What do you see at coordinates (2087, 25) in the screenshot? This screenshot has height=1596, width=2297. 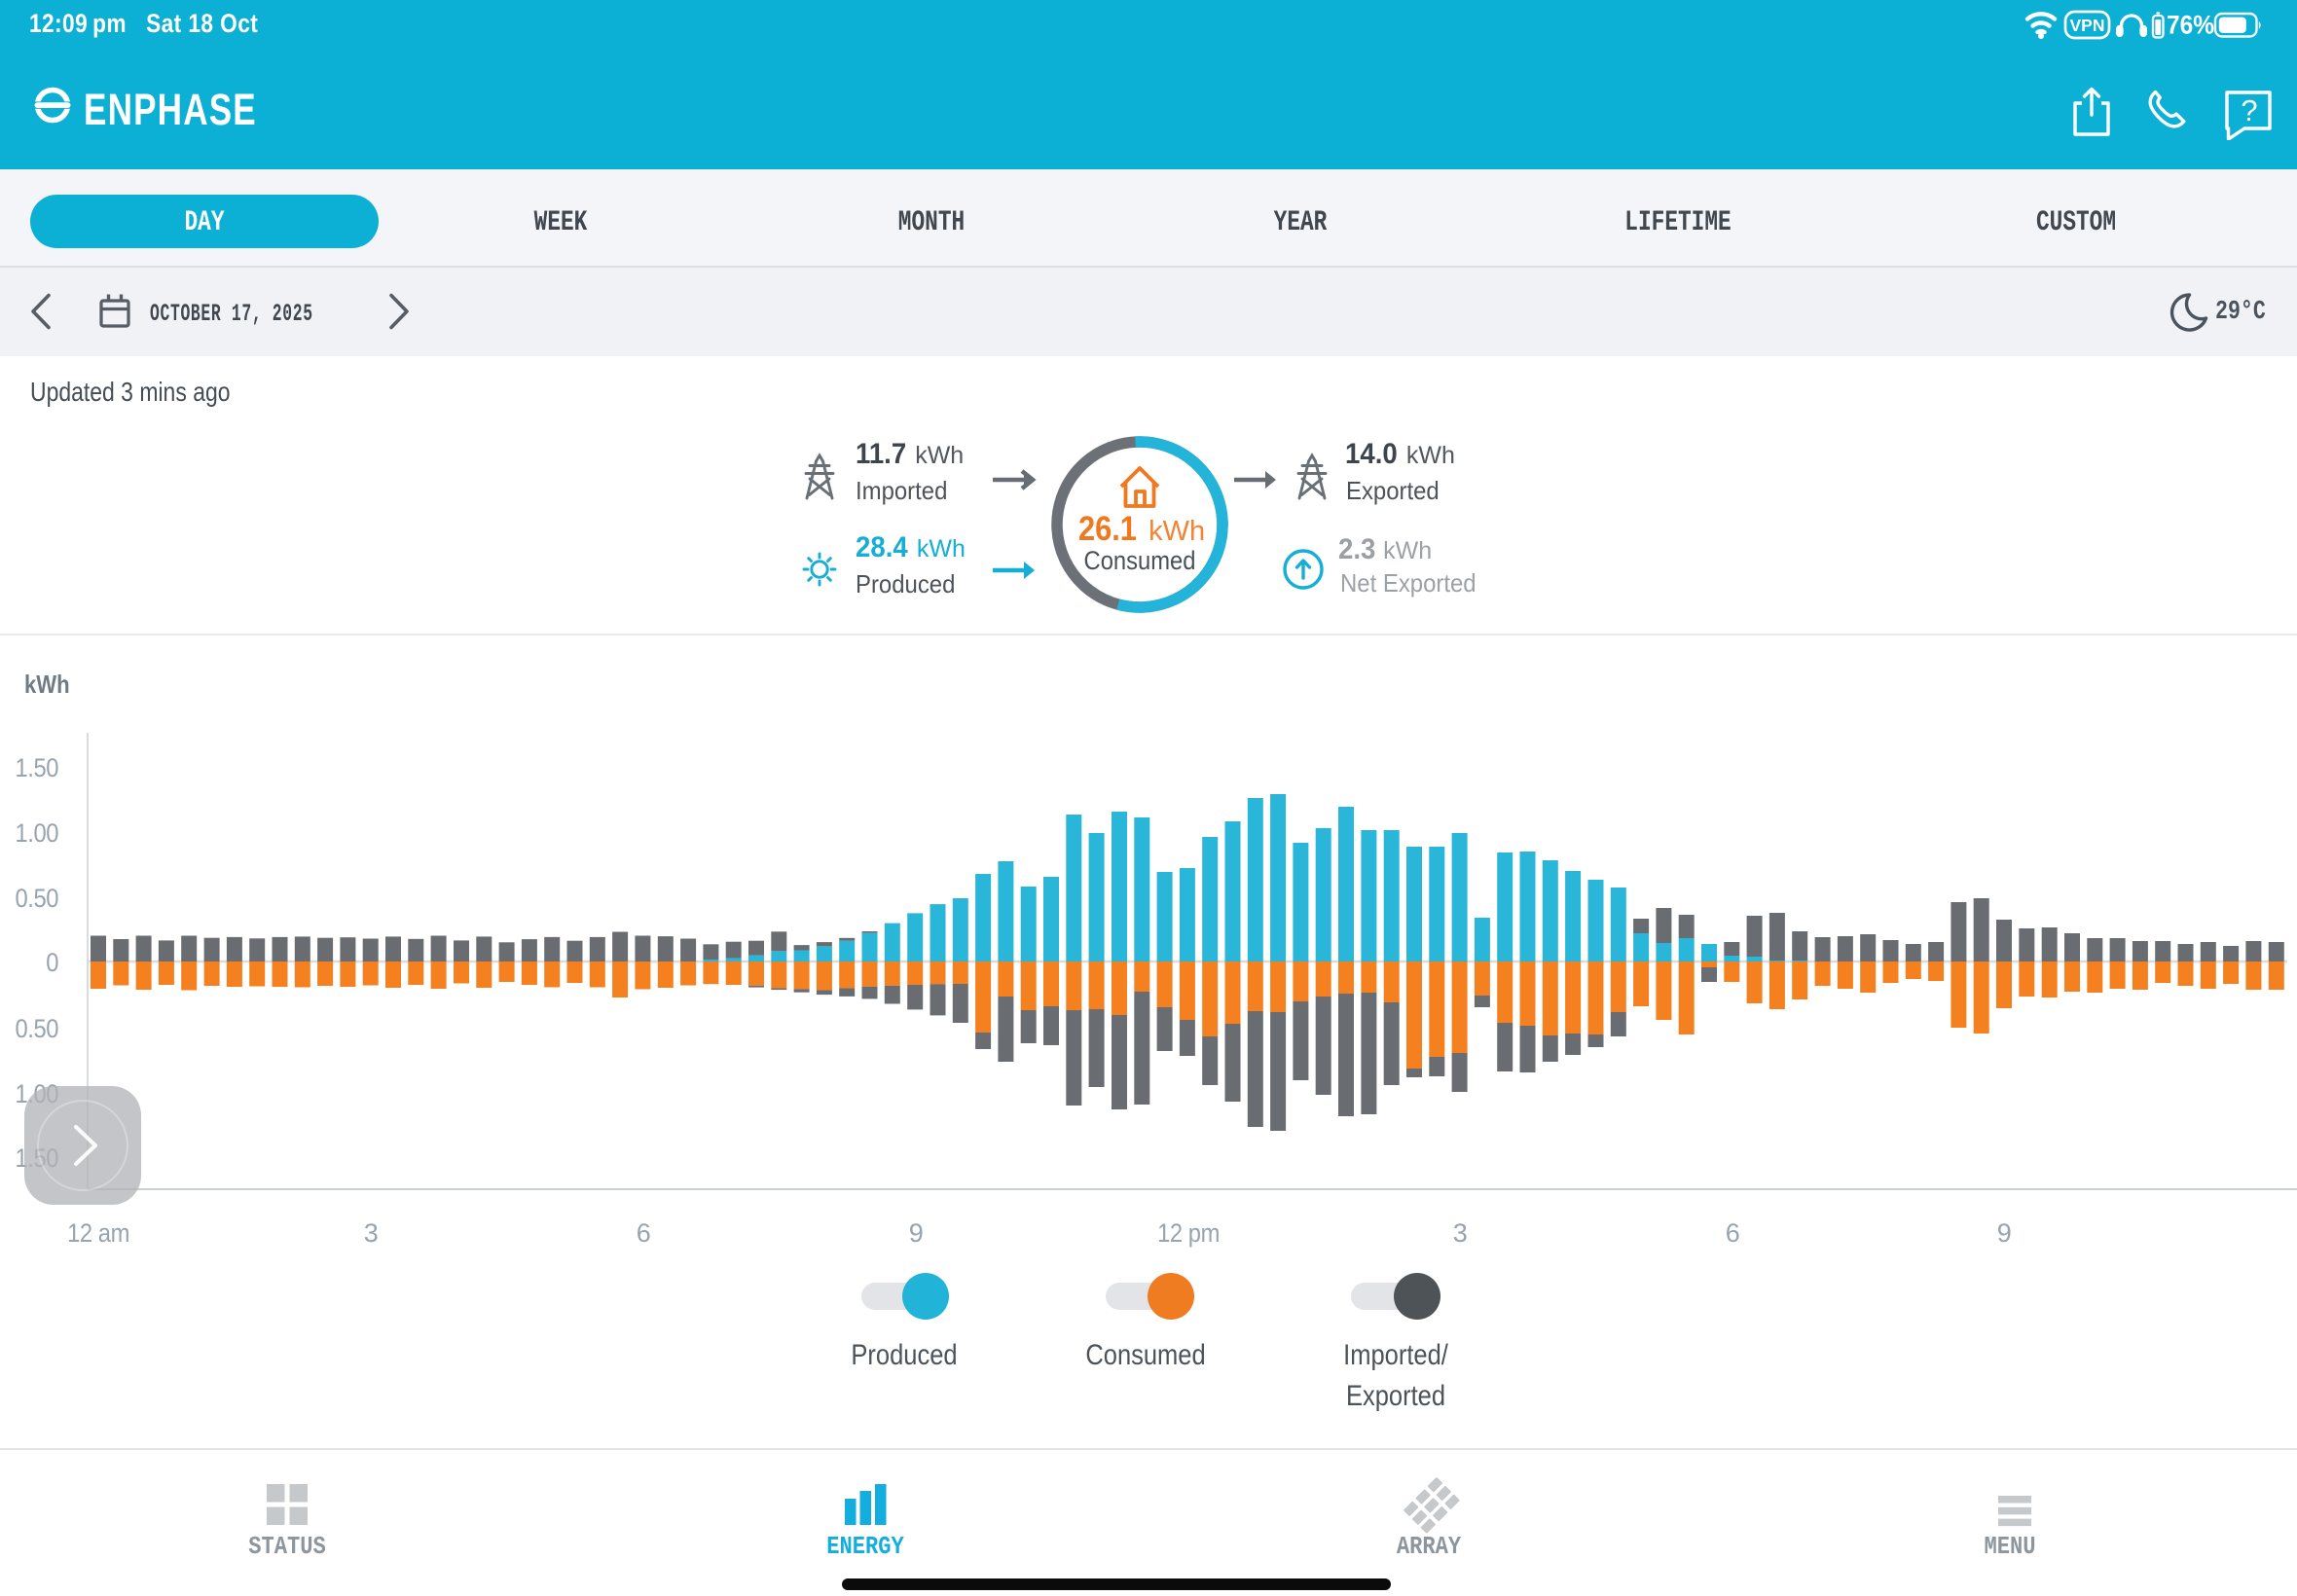 I see `svg-text: VPN` at bounding box center [2087, 25].